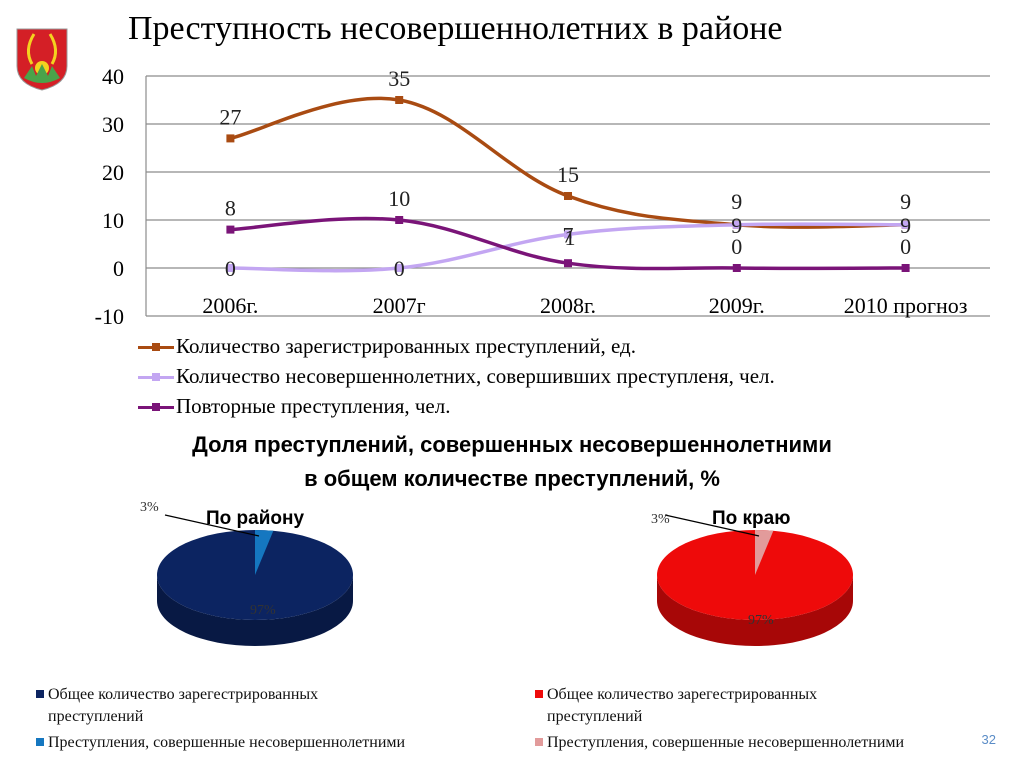 The height and width of the screenshot is (768, 1024). Describe the element at coordinates (113, 220) in the screenshot. I see `y-tick-label: 10` at that location.